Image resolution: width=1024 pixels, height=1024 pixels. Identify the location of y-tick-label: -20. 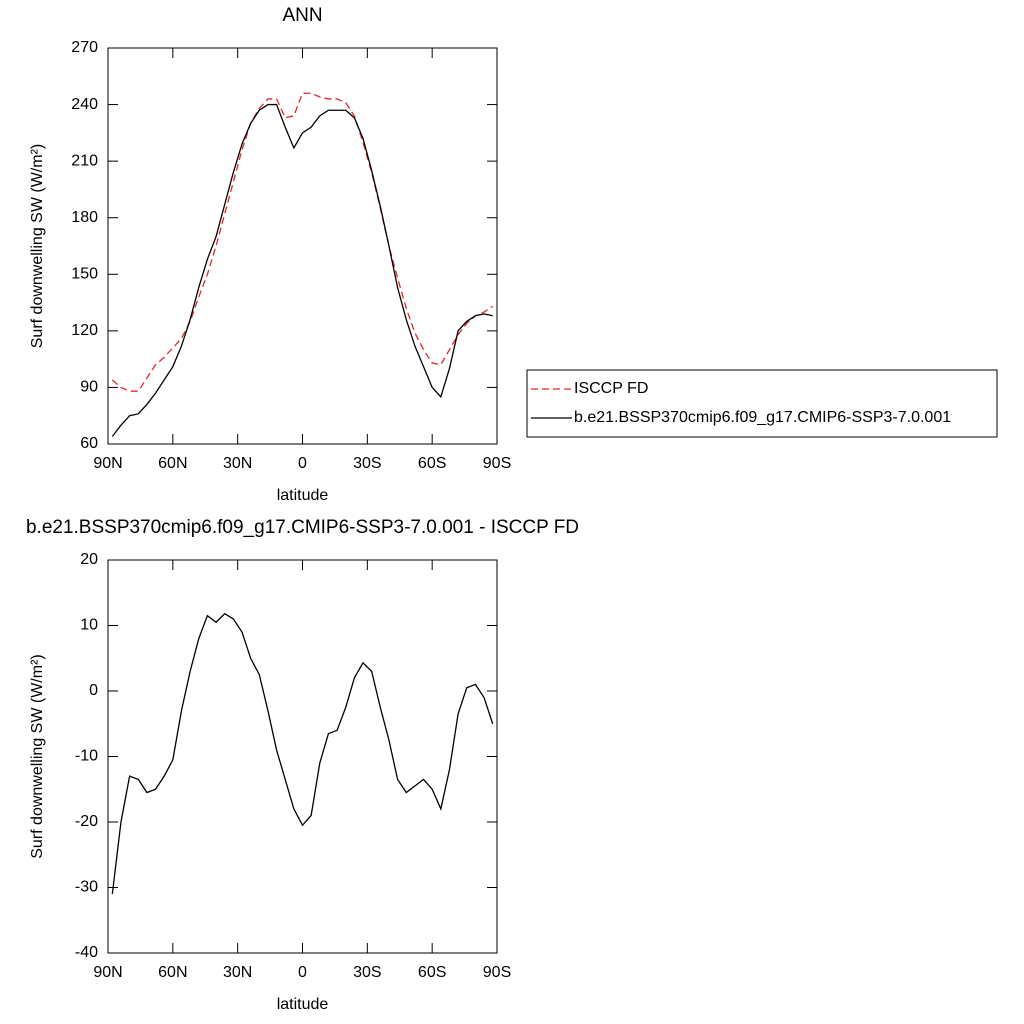
(86, 821).